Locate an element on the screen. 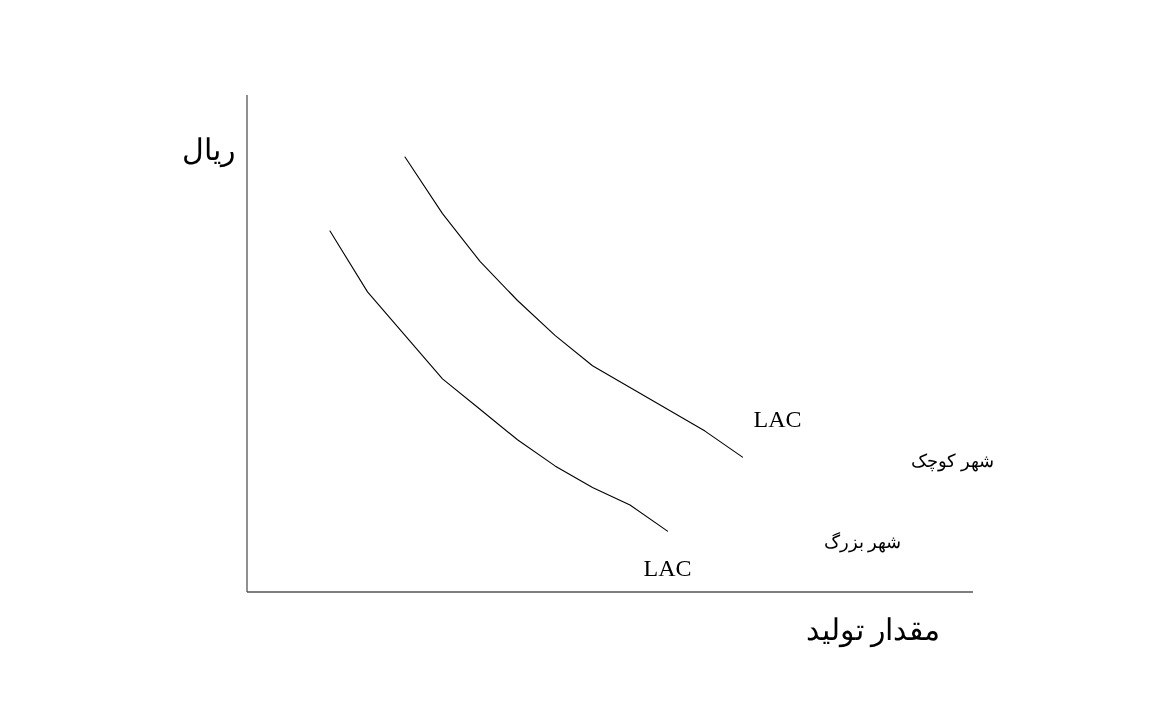 The image size is (1159, 703). xlabel: مقدار تولید is located at coordinates (872, 629).